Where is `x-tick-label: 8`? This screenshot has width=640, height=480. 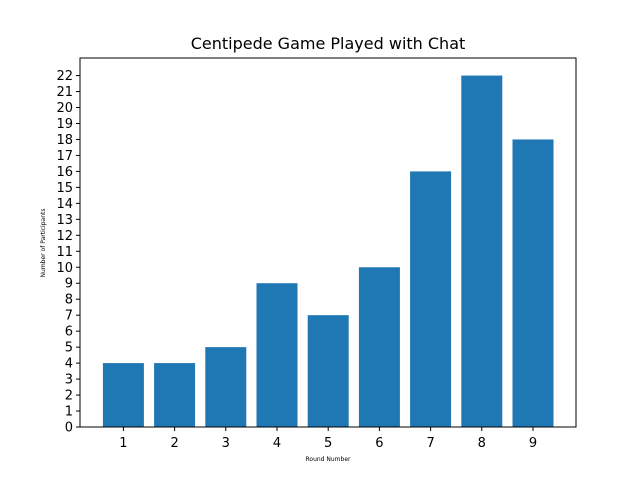 x-tick-label: 8 is located at coordinates (482, 443).